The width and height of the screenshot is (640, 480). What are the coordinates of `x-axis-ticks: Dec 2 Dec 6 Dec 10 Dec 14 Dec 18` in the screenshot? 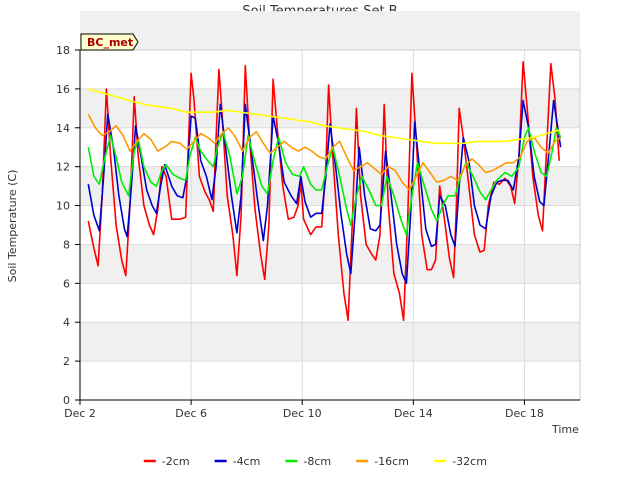 It's located at (304, 410).